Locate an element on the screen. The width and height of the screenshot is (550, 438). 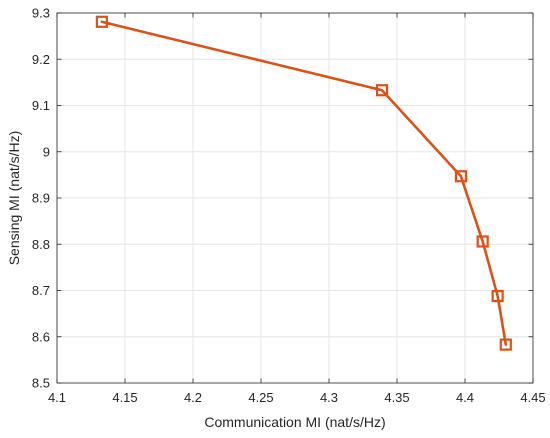
y-tick-label: 9.3 is located at coordinates (41, 13).